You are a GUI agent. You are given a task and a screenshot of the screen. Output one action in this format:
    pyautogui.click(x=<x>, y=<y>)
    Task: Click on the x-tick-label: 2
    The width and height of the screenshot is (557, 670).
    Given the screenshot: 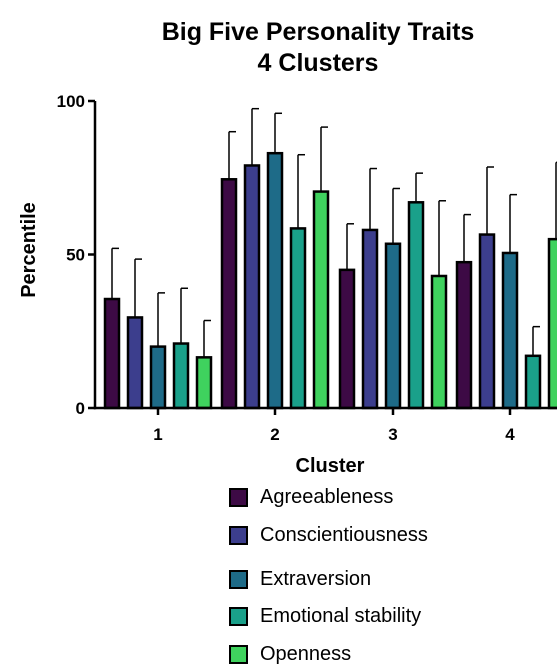 What is the action you would take?
    pyautogui.click(x=274, y=434)
    